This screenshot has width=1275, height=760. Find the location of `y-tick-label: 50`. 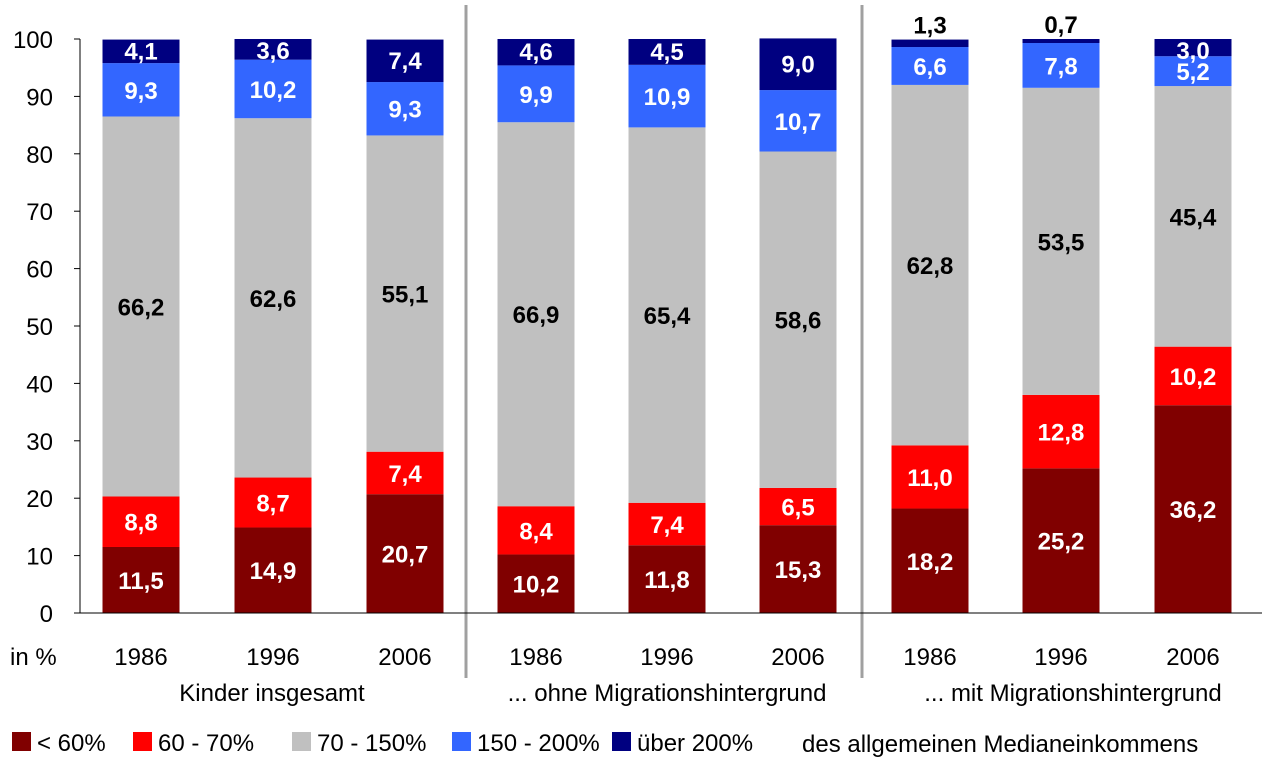

y-tick-label: 50 is located at coordinates (39, 327).